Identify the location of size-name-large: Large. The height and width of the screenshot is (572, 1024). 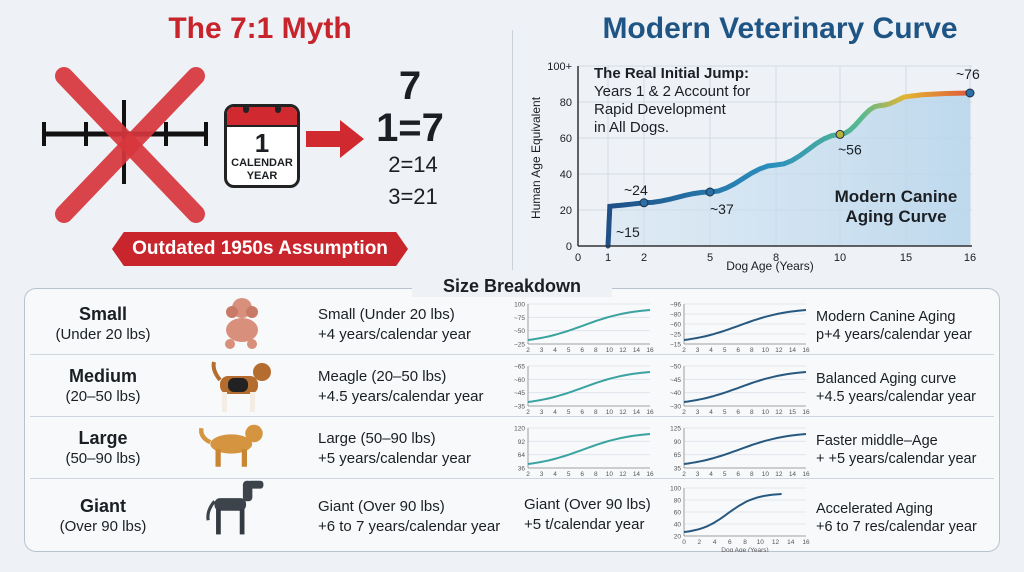
(103, 438).